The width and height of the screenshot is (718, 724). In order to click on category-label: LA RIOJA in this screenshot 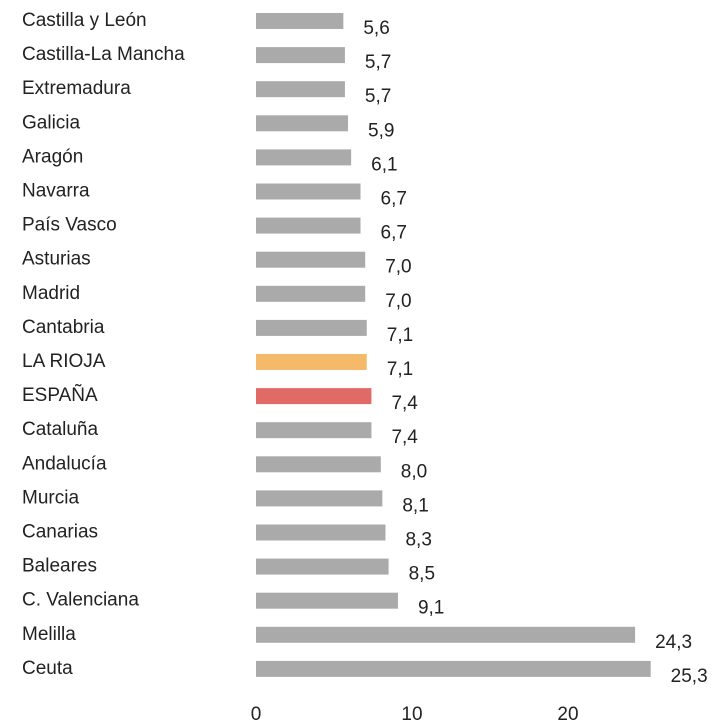, I will do `click(64, 361)`.